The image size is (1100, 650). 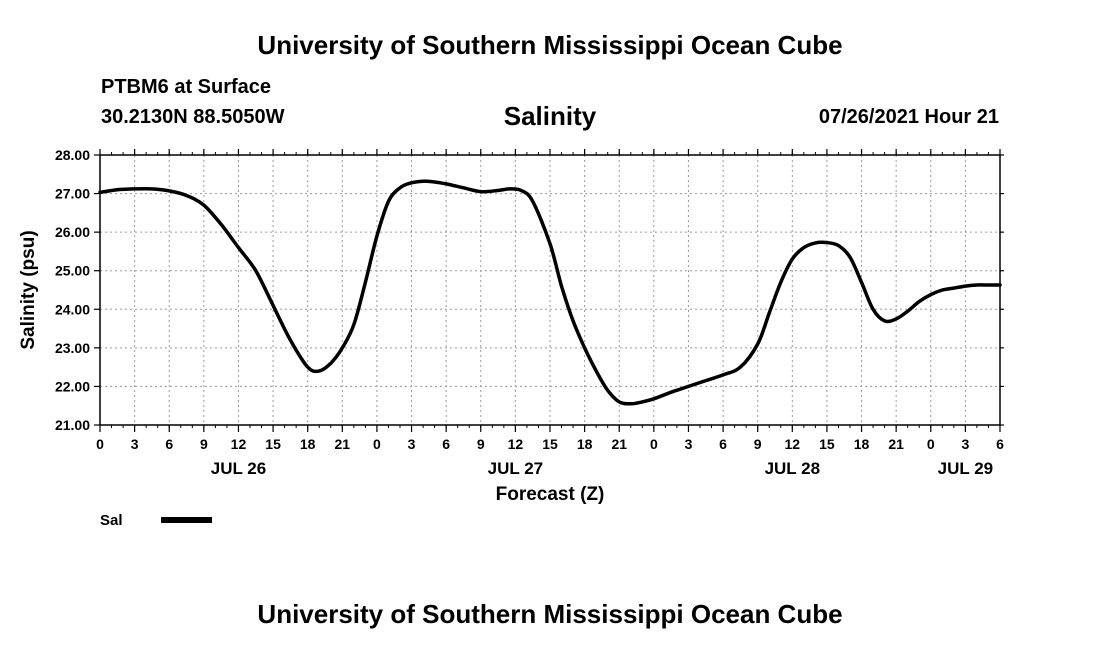 I want to click on y-axis-label: Salinity (psu), so click(x=28, y=289).